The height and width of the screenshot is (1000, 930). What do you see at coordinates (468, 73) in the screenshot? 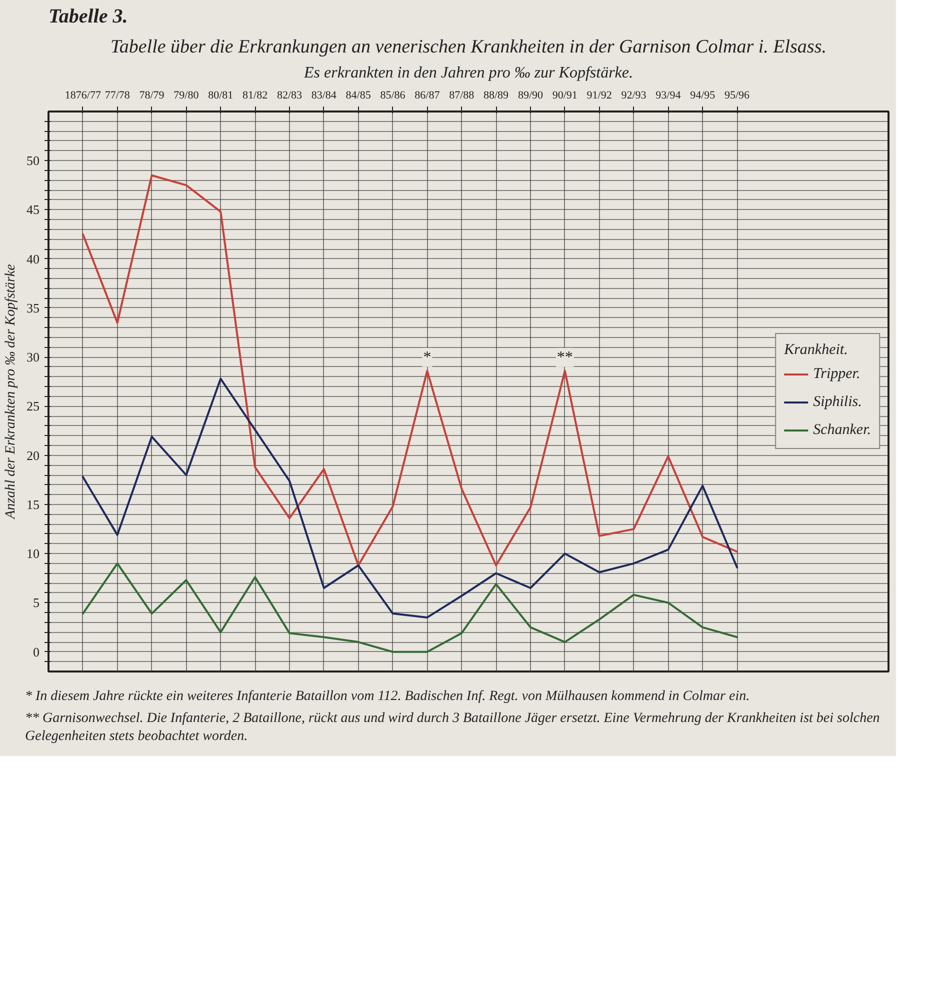
I see `x-axis-title: Es erkrankten in den Jahren pro ‰ zur Kopfstärke.` at bounding box center [468, 73].